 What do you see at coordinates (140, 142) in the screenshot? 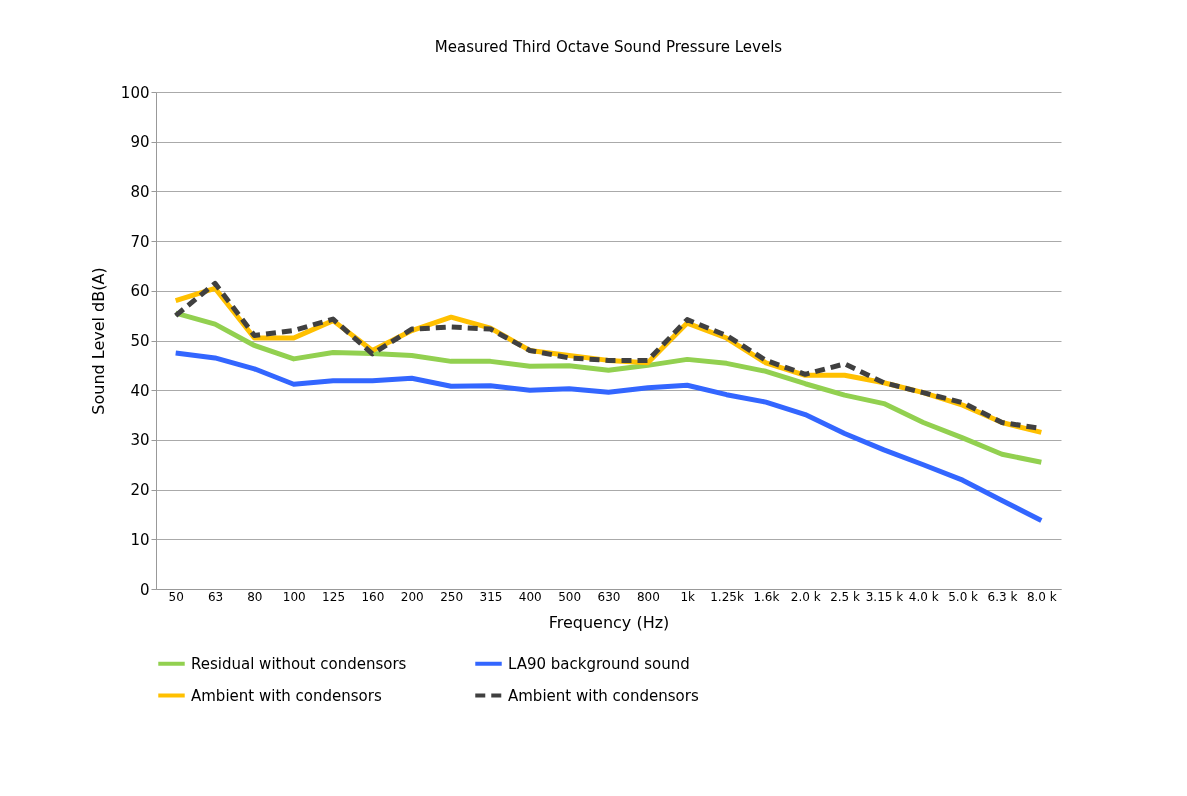
I see `y-tick-label: 90` at bounding box center [140, 142].